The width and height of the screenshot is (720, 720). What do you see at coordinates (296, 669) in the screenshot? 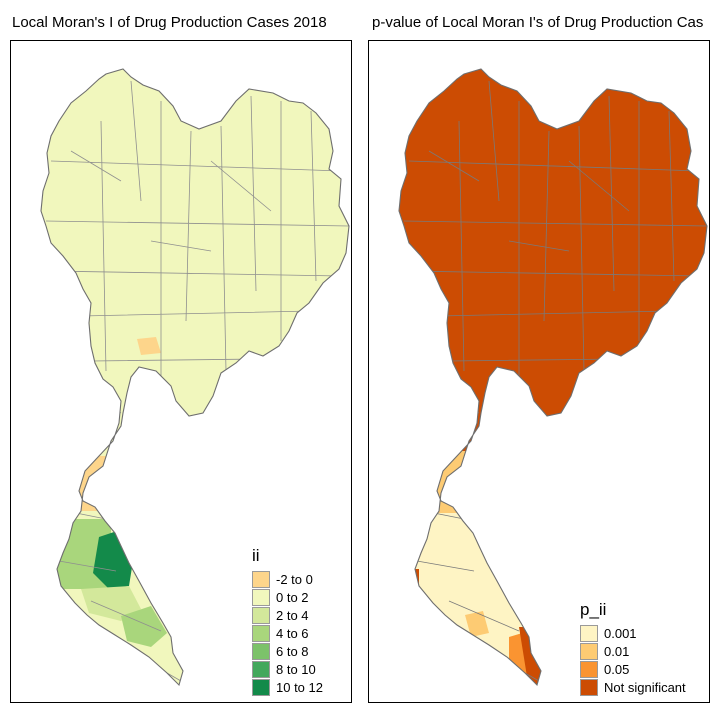
I see `legend-label: 8 to 10` at bounding box center [296, 669].